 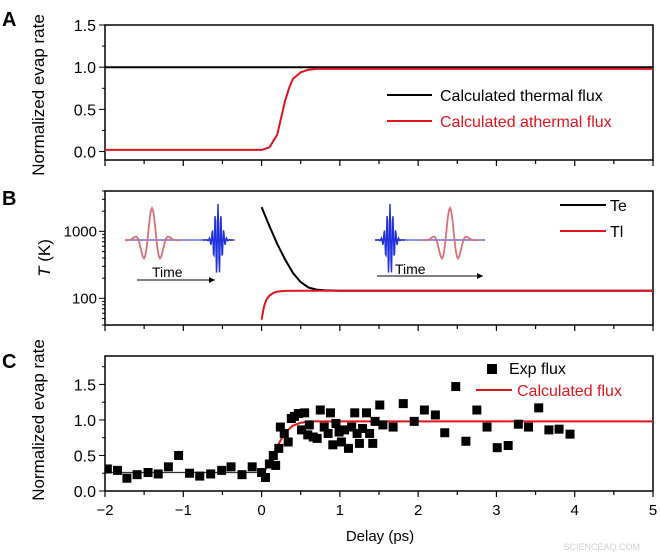 What do you see at coordinates (44, 271) in the screenshot?
I see `ylabel-b-symbol: T` at bounding box center [44, 271].